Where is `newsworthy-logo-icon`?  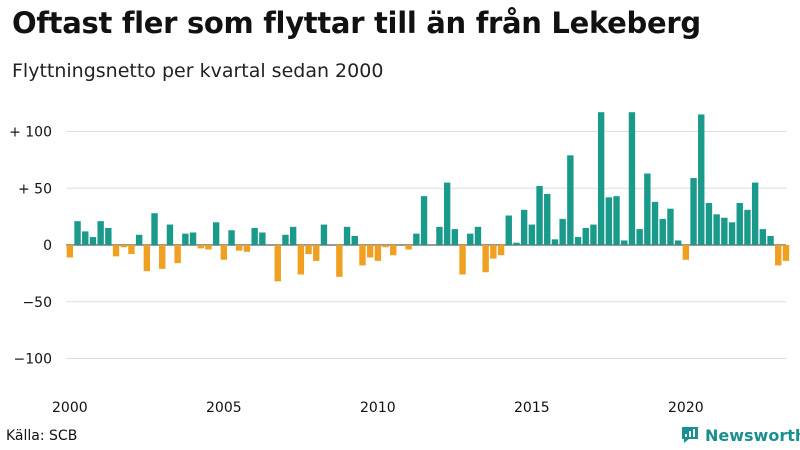
newsworthy-logo-icon is located at coordinates (690, 435).